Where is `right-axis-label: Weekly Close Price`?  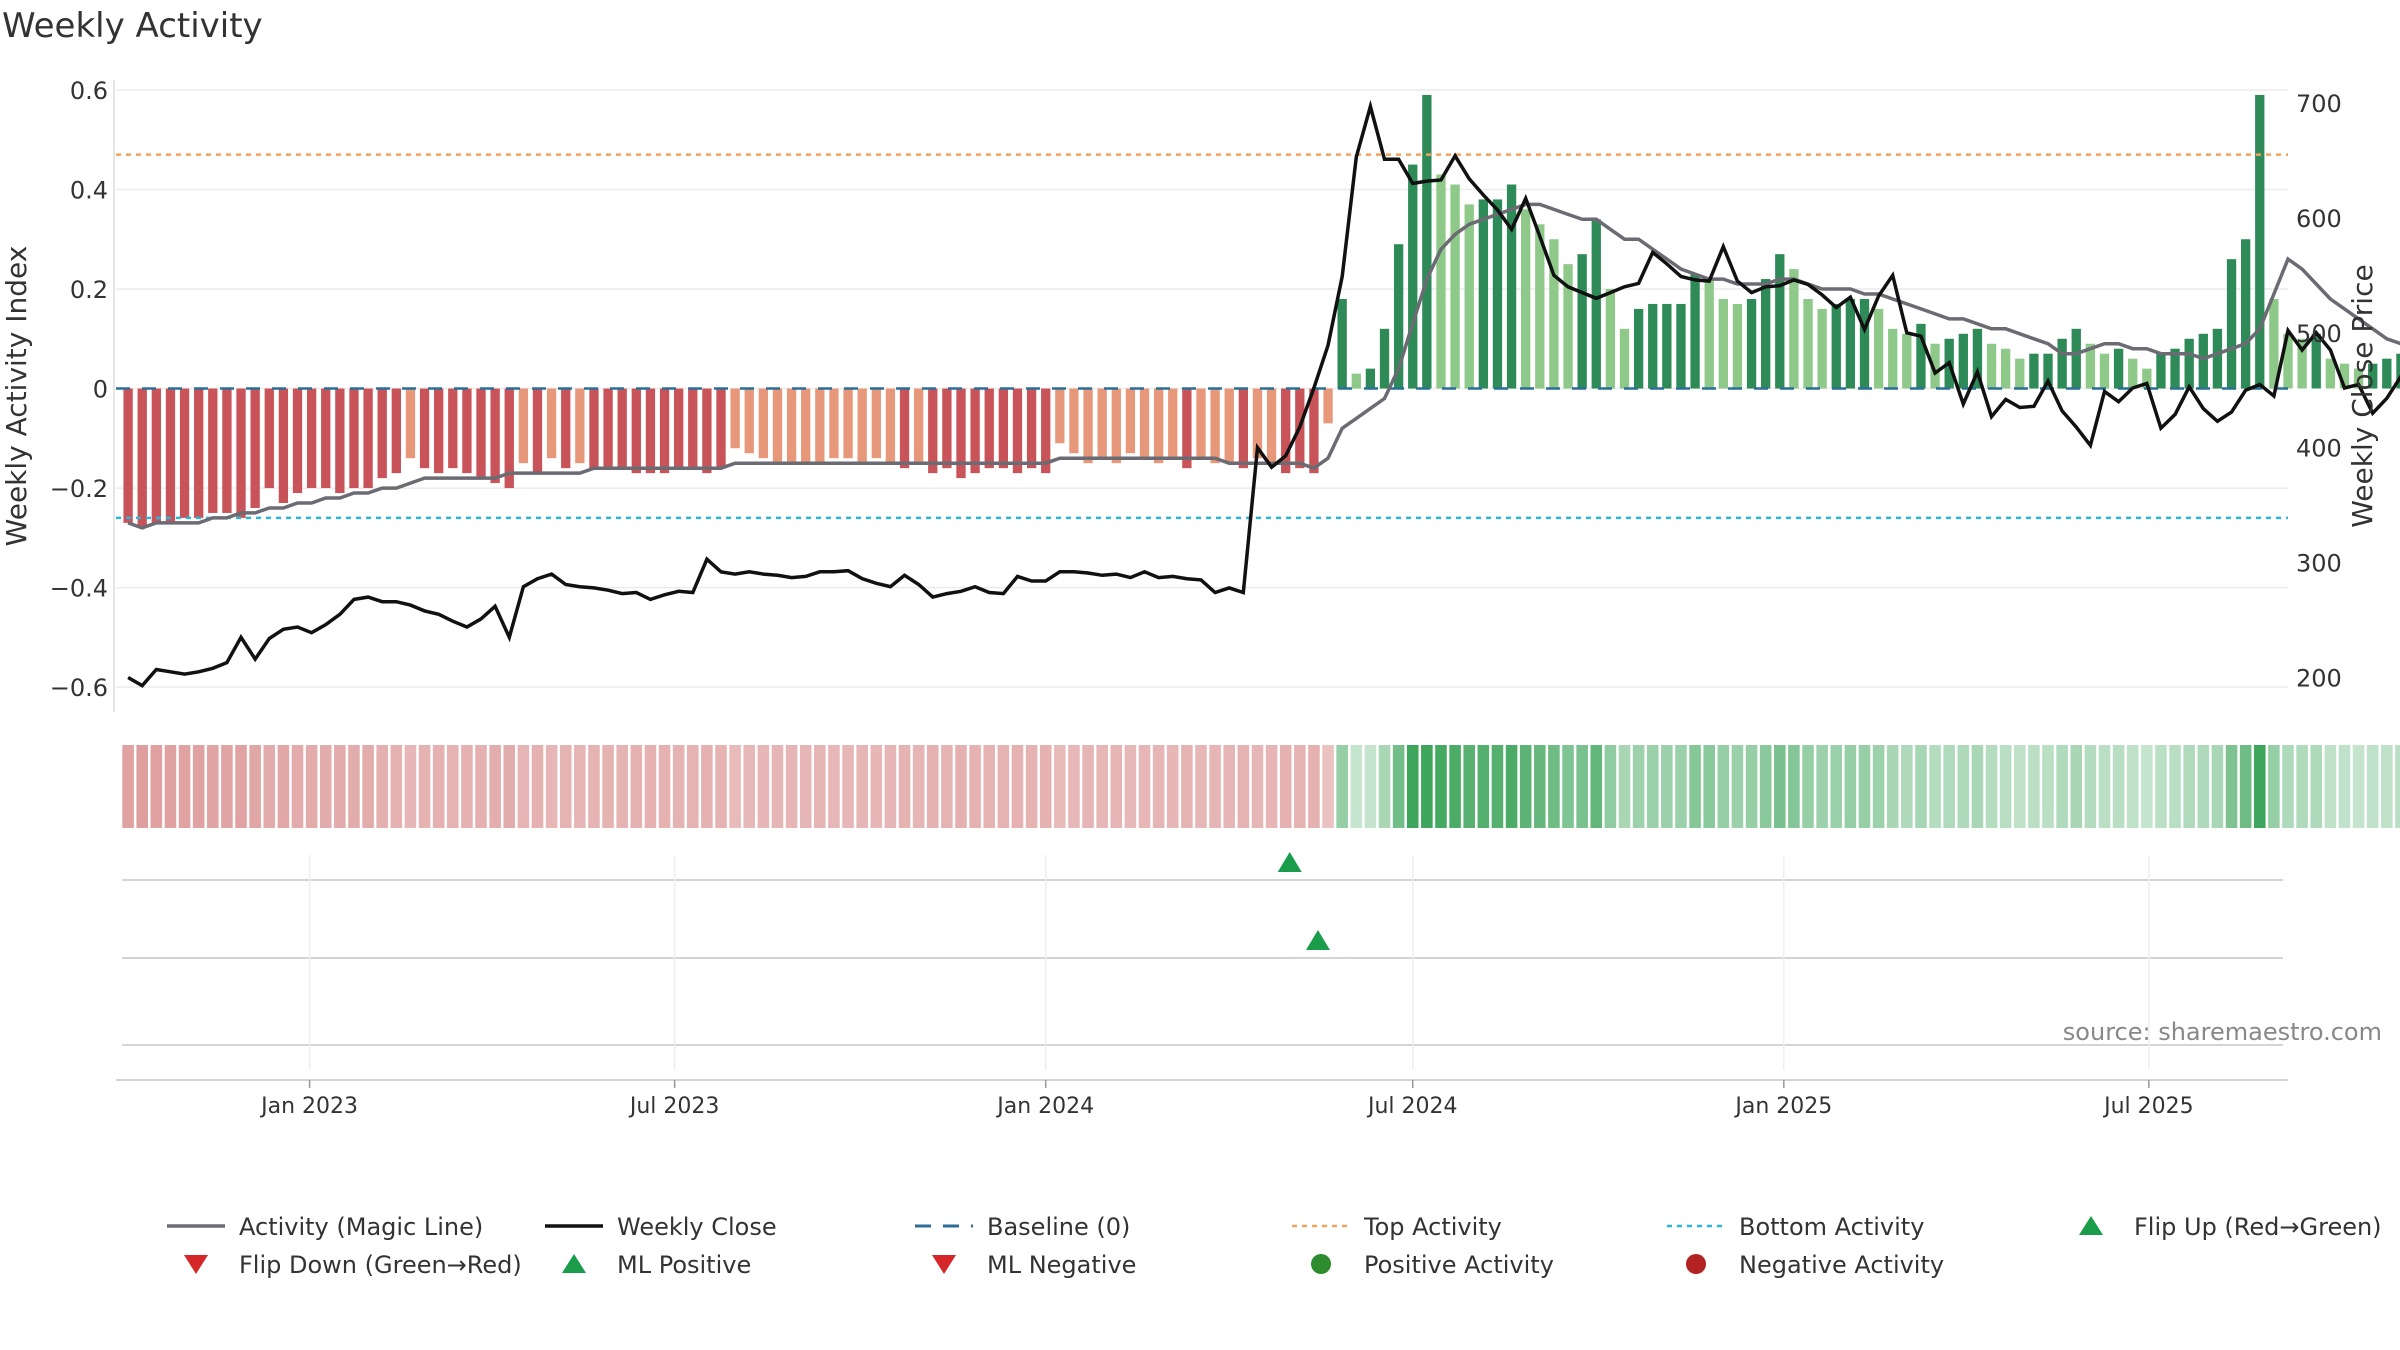
right-axis-label: Weekly Close Price is located at coordinates (2362, 395).